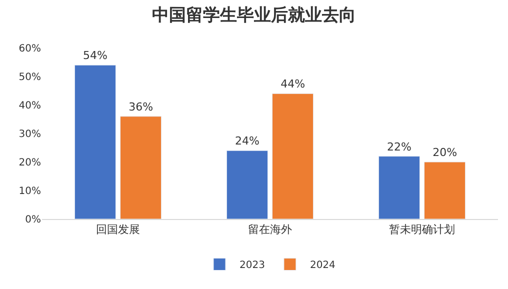  Describe the element at coordinates (323, 266) in the screenshot. I see `legend-label: 2024` at that location.